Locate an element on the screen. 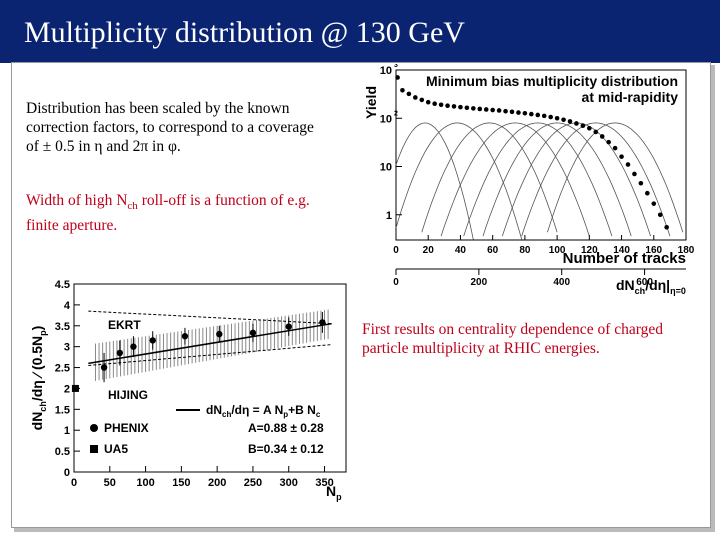 The image size is (720, 540). x-tick-label: 60 is located at coordinates (493, 250).